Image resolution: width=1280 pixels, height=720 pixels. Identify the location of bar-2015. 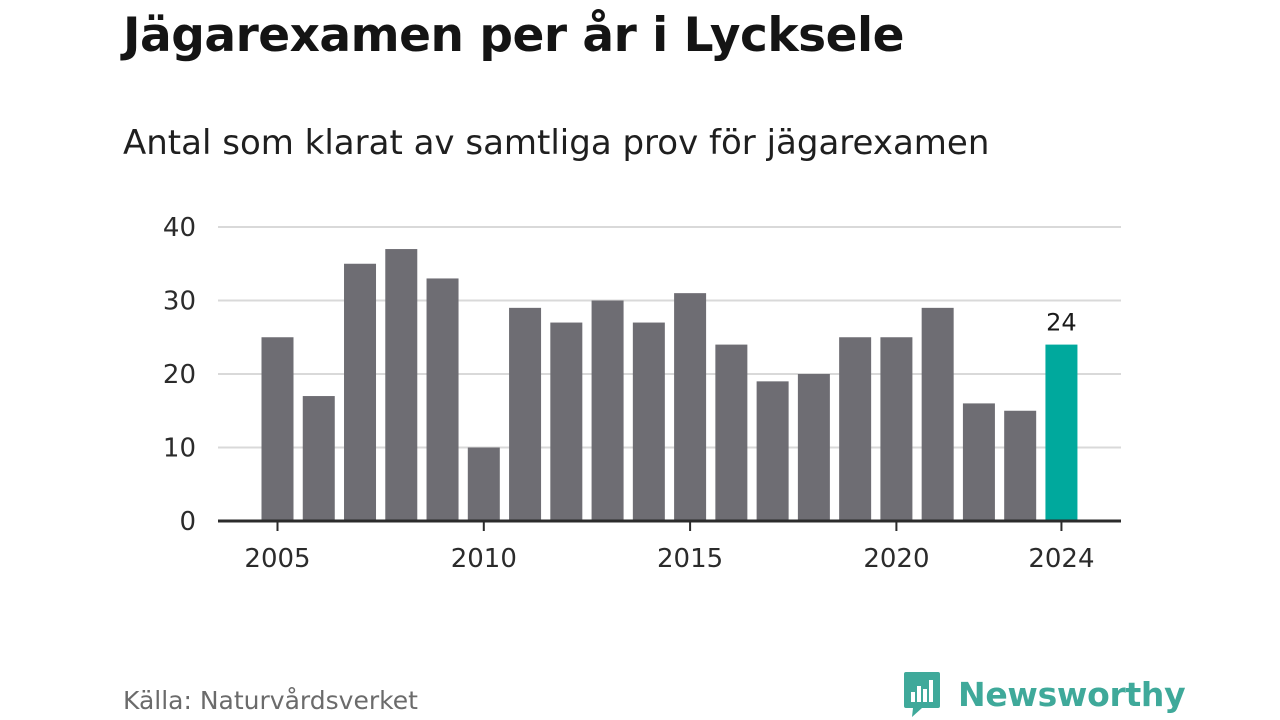
(690, 407).